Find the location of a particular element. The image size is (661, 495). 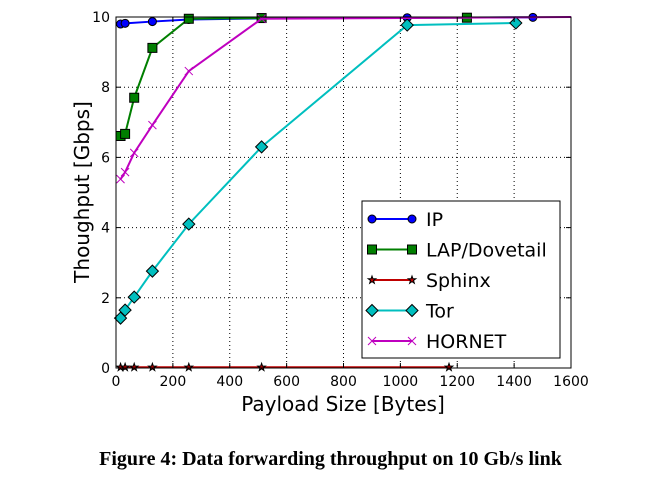

legend-item: Sphinx is located at coordinates (428, 281).